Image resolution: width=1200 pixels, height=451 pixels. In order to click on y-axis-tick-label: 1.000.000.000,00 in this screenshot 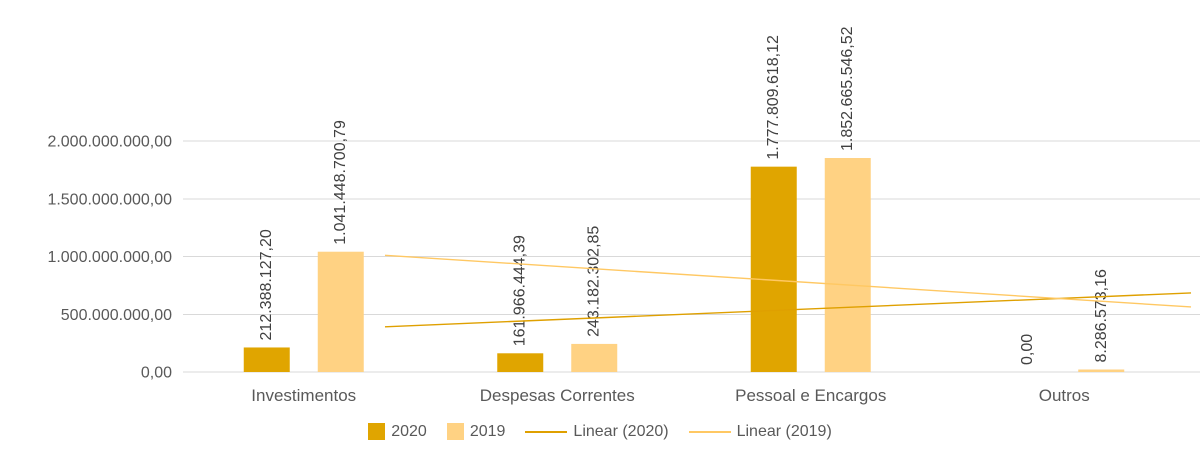, I will do `click(109, 257)`.